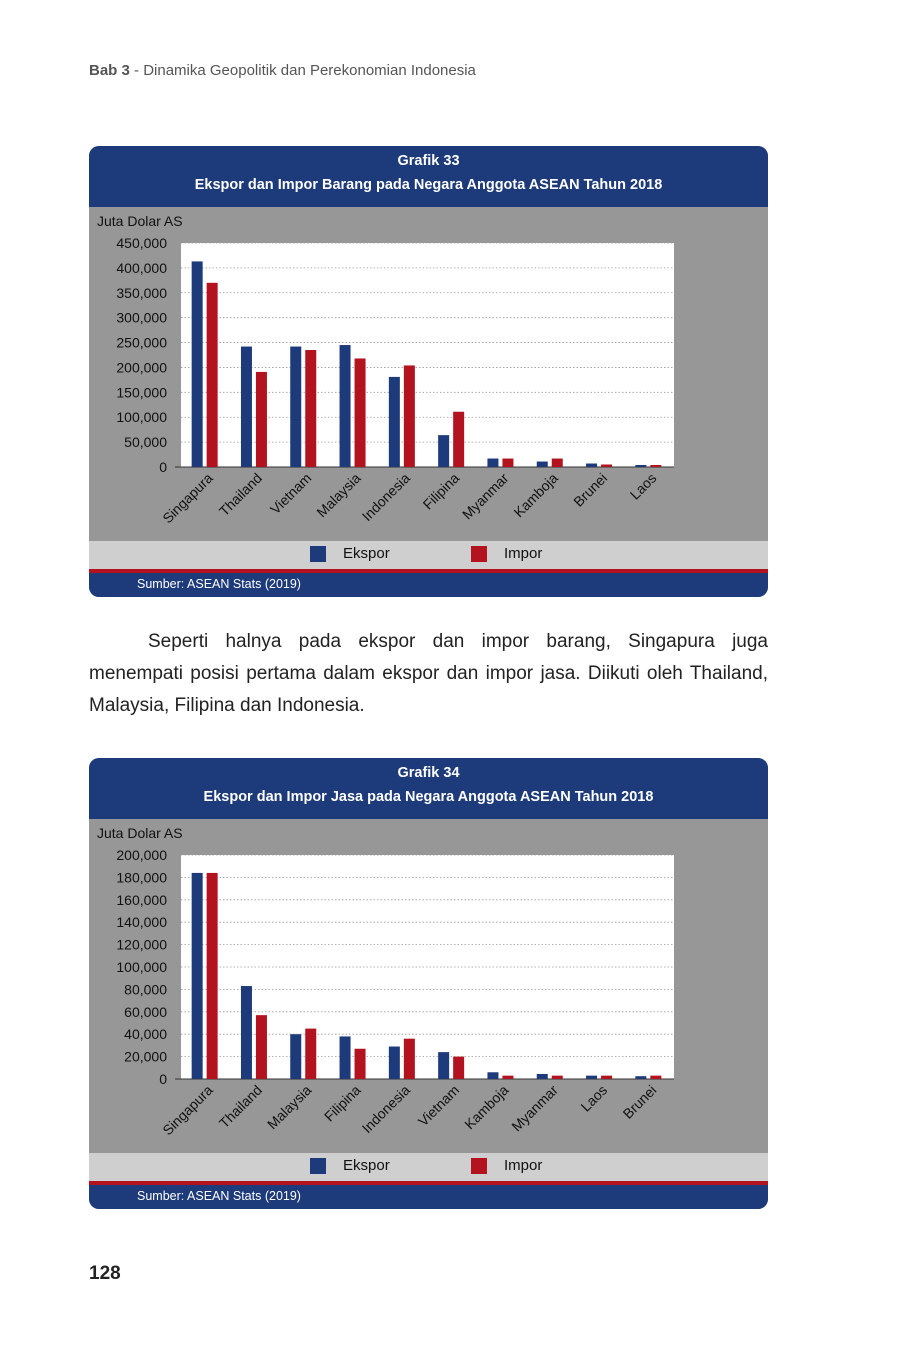  Describe the element at coordinates (338, 495) in the screenshot. I see `x-tick-label: Malaysia` at that location.